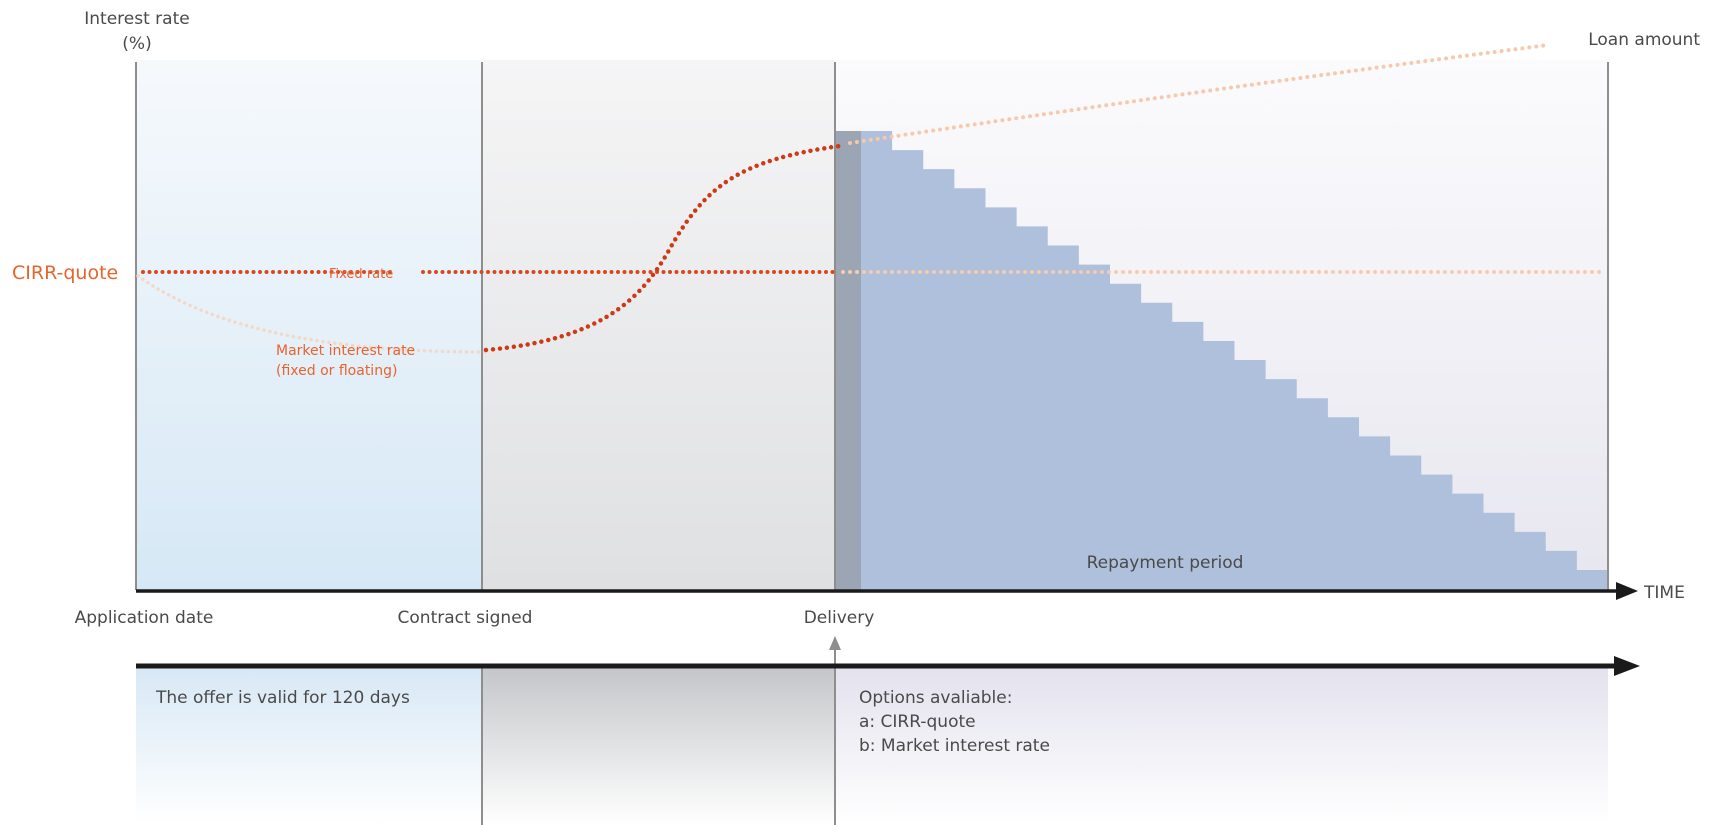 The height and width of the screenshot is (825, 1711). Describe the element at coordinates (136, 44) in the screenshot. I see `y-axis-label-line2: (%)` at that location.